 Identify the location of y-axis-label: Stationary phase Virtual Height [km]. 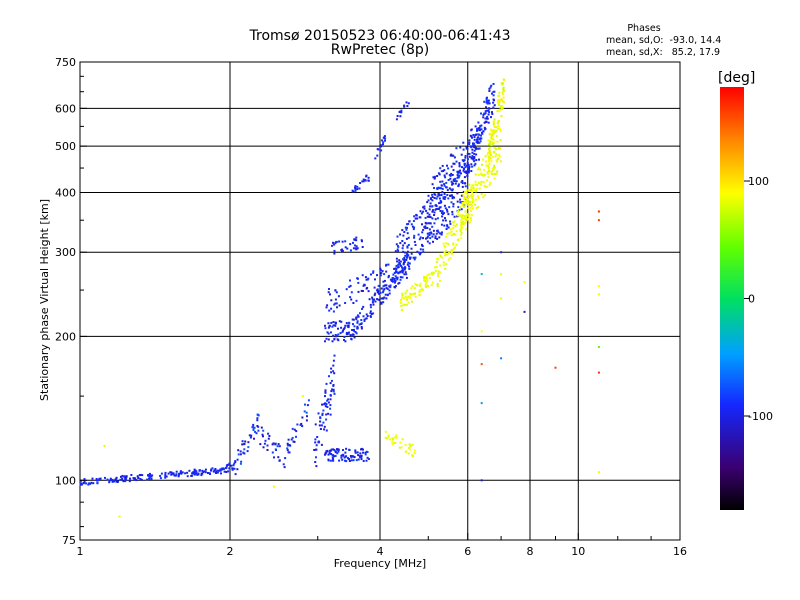
(44, 300).